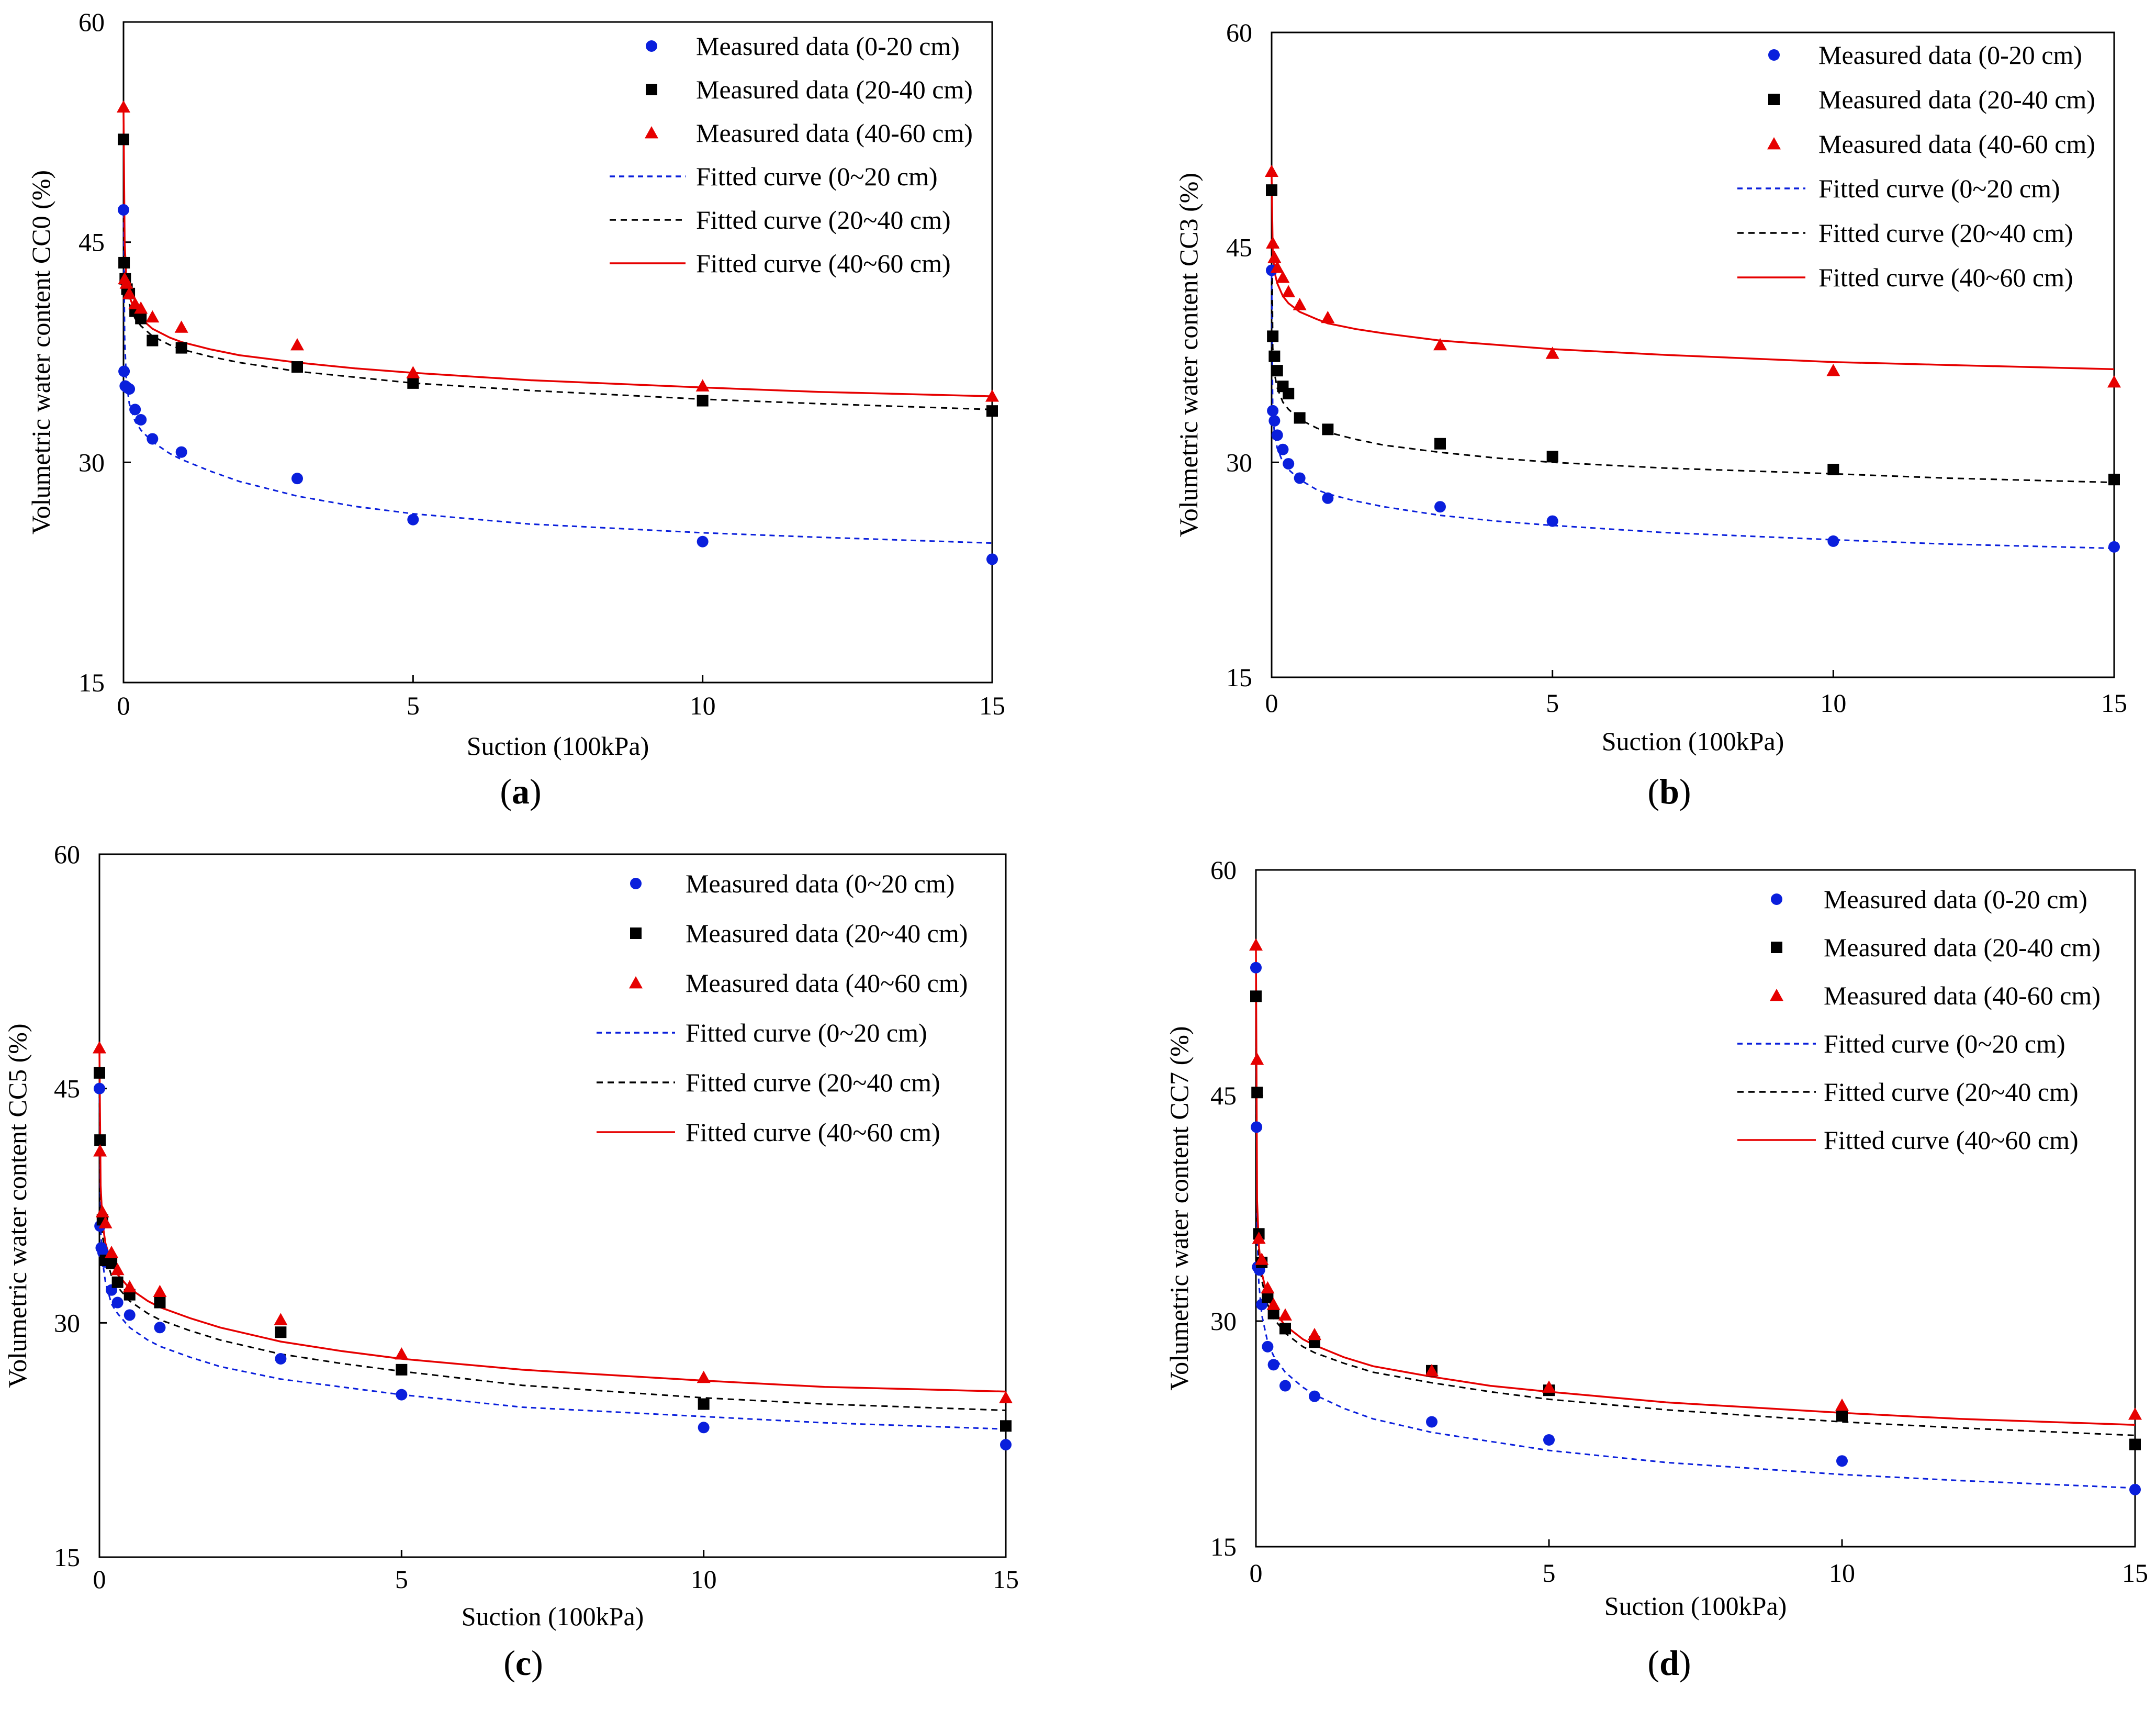 The height and width of the screenshot is (1710, 2156). I want to click on y-axis-title: Volumetric water content CC3 (%), so click(1188, 355).